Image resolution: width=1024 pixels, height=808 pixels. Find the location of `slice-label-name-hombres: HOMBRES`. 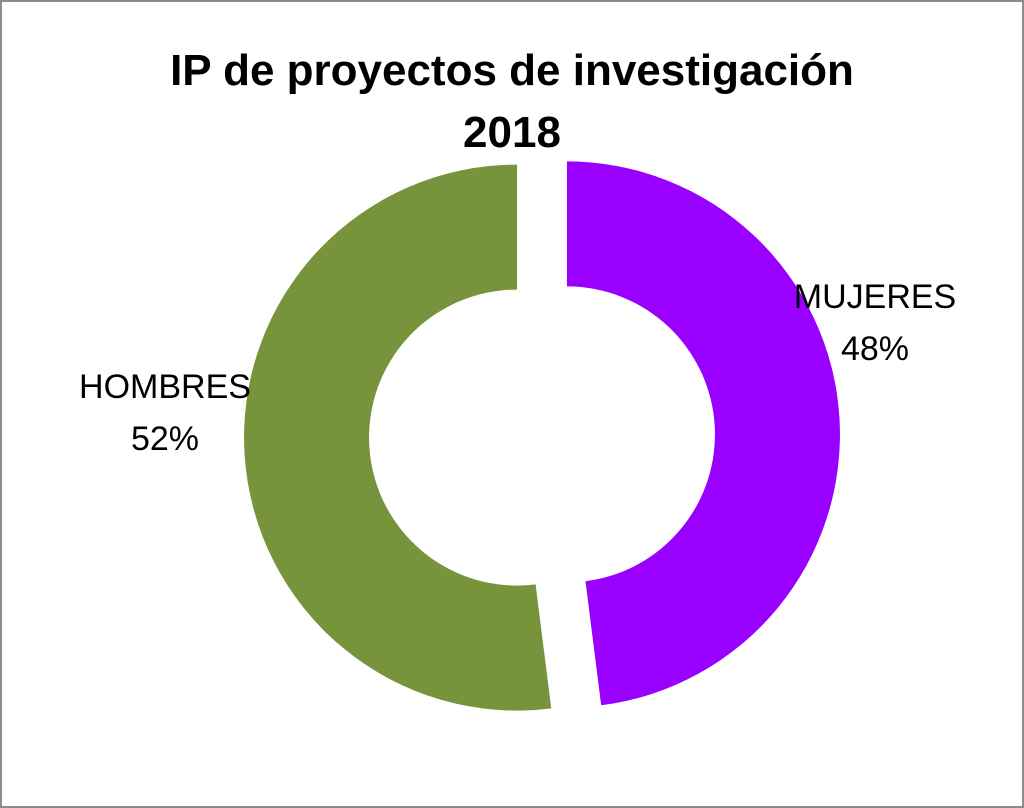

slice-label-name-hombres: HOMBRES is located at coordinates (165, 387).